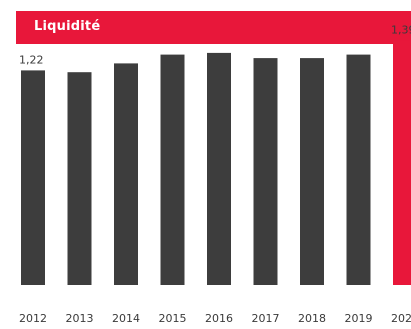  What do you see at coordinates (265, 171) in the screenshot?
I see `bar-2017` at bounding box center [265, 171].